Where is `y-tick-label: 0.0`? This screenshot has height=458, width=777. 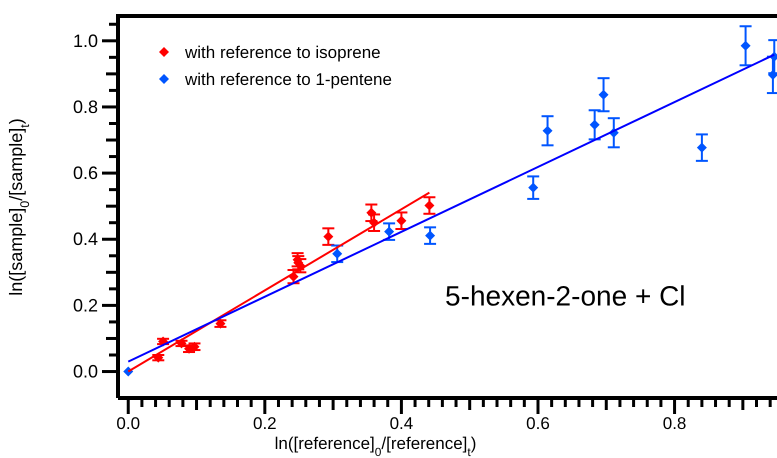
y-tick-label: 0.0 is located at coordinates (85, 372).